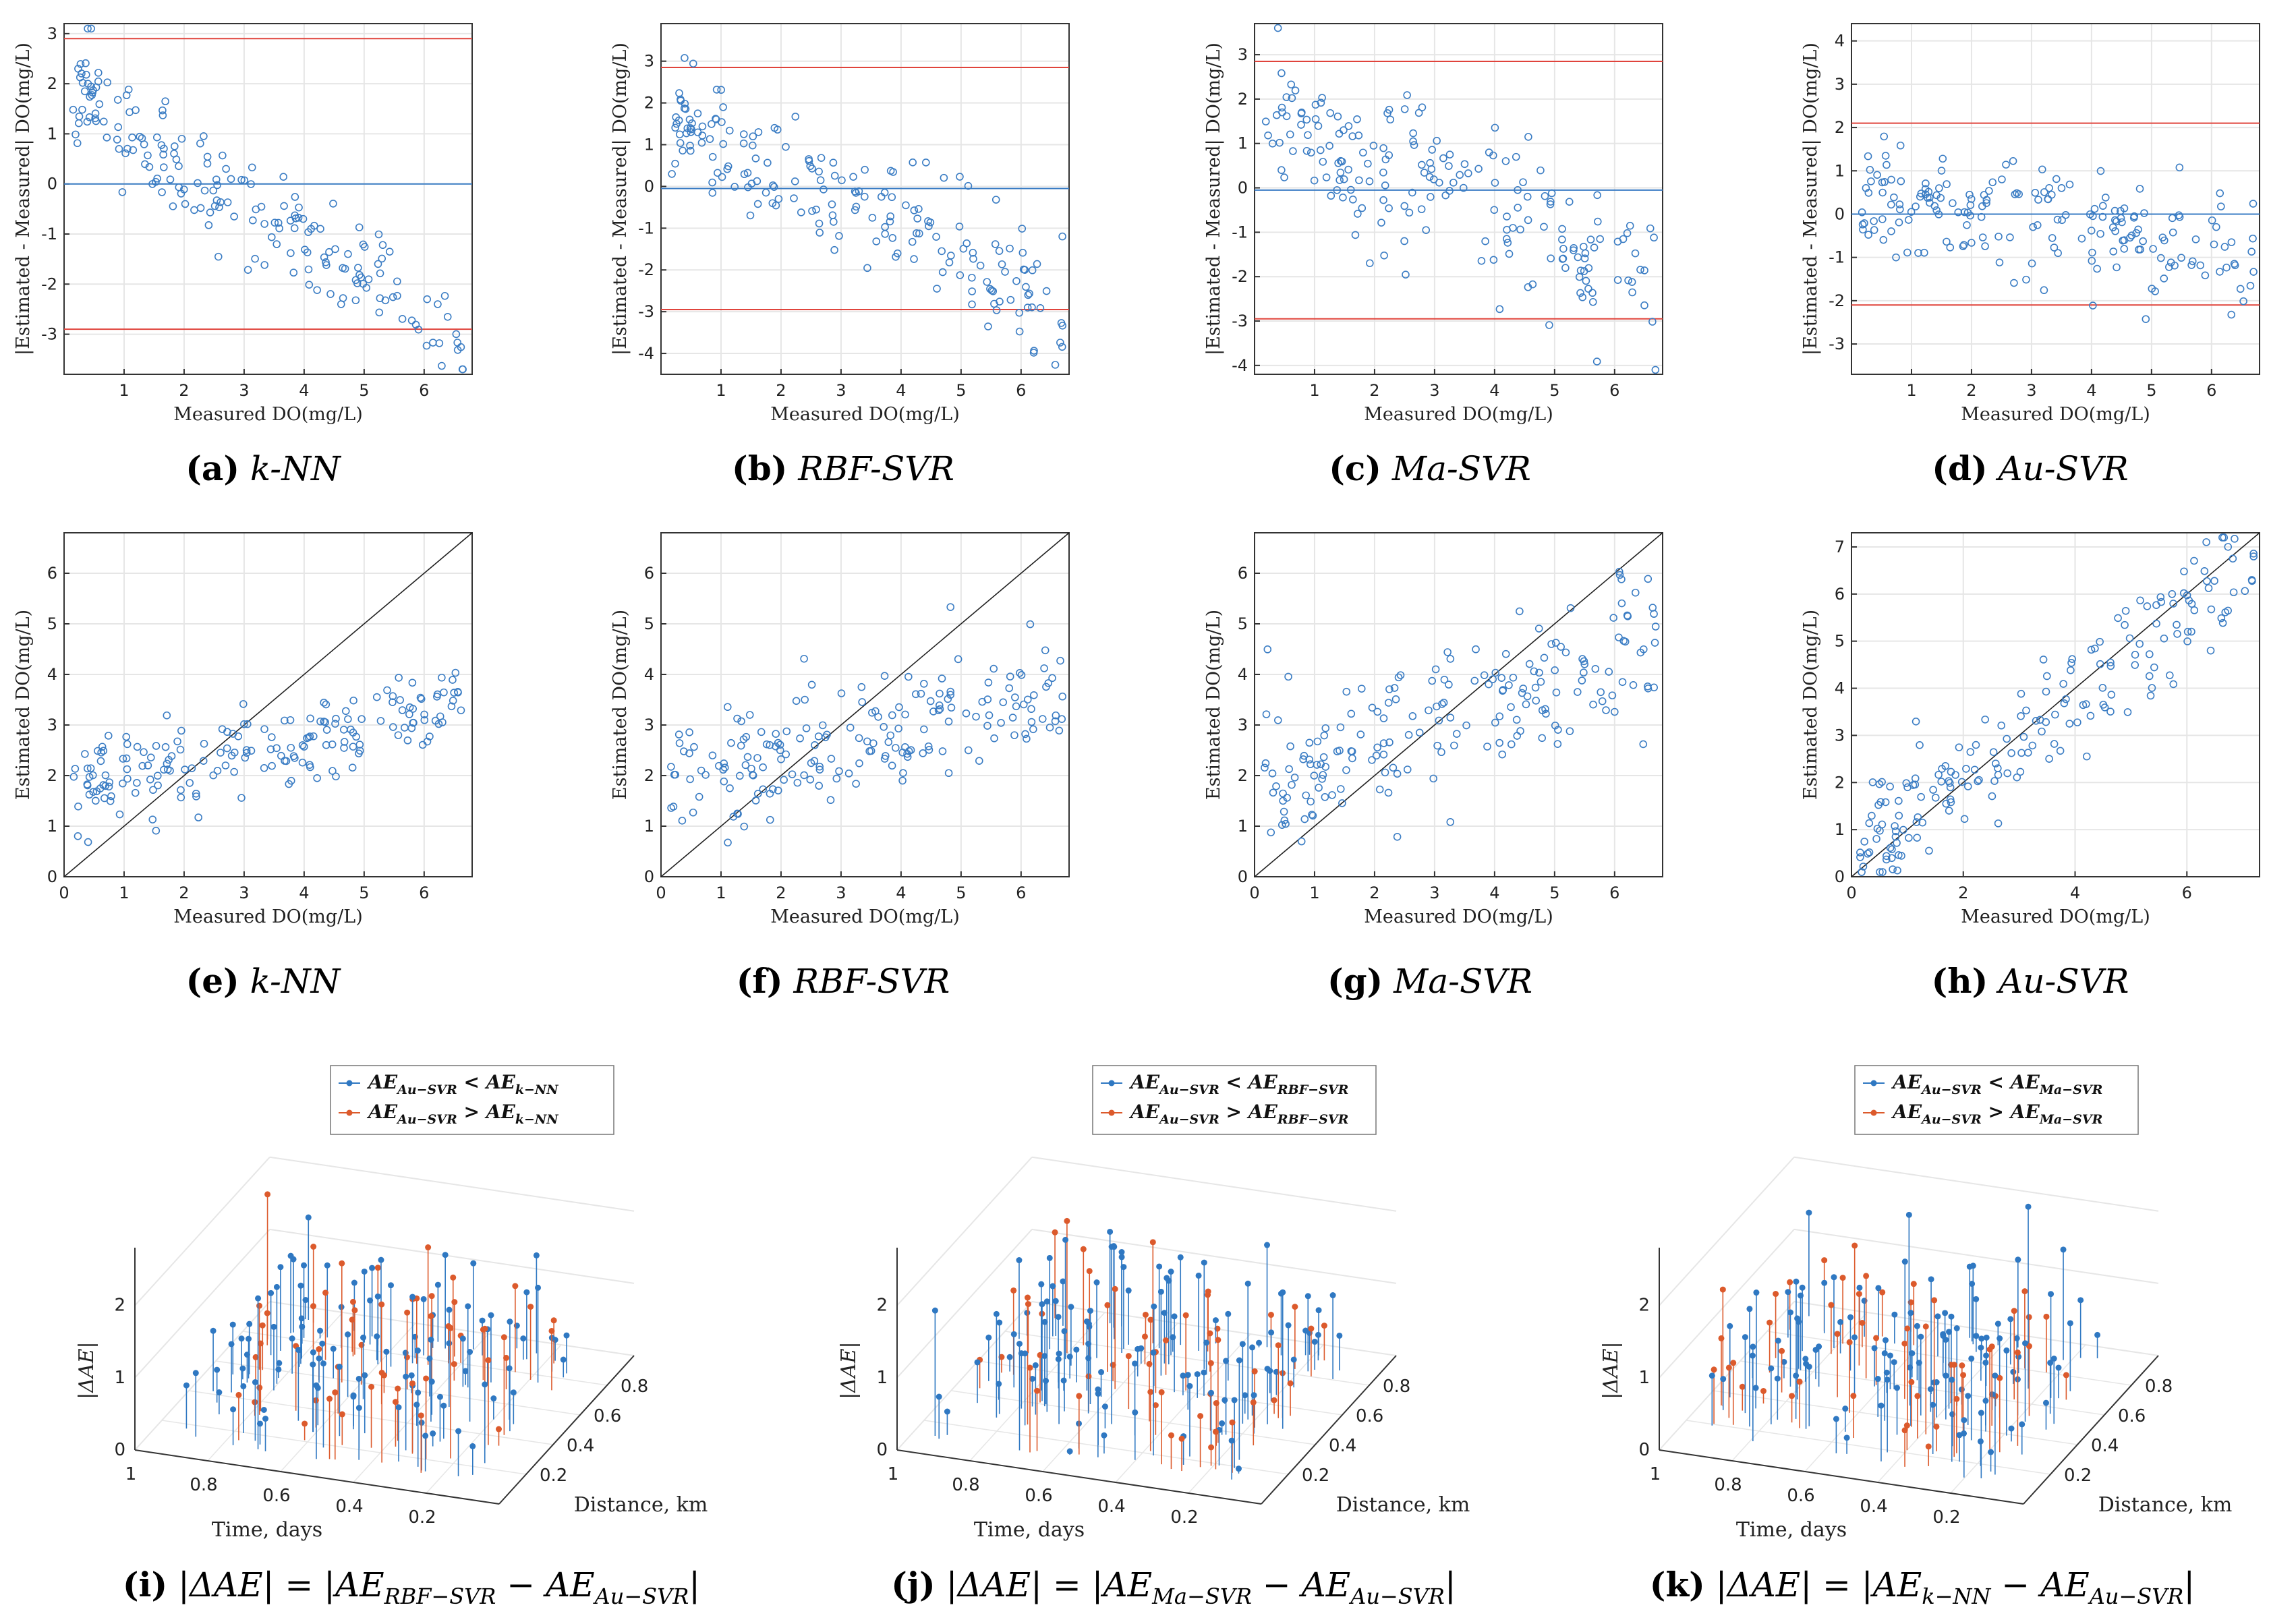 This screenshot has height=1624, width=2269. What do you see at coordinates (1810, 198) in the screenshot?
I see `y-axis-label: |Estimated - Measured| DO(mg/L)` at bounding box center [1810, 198].